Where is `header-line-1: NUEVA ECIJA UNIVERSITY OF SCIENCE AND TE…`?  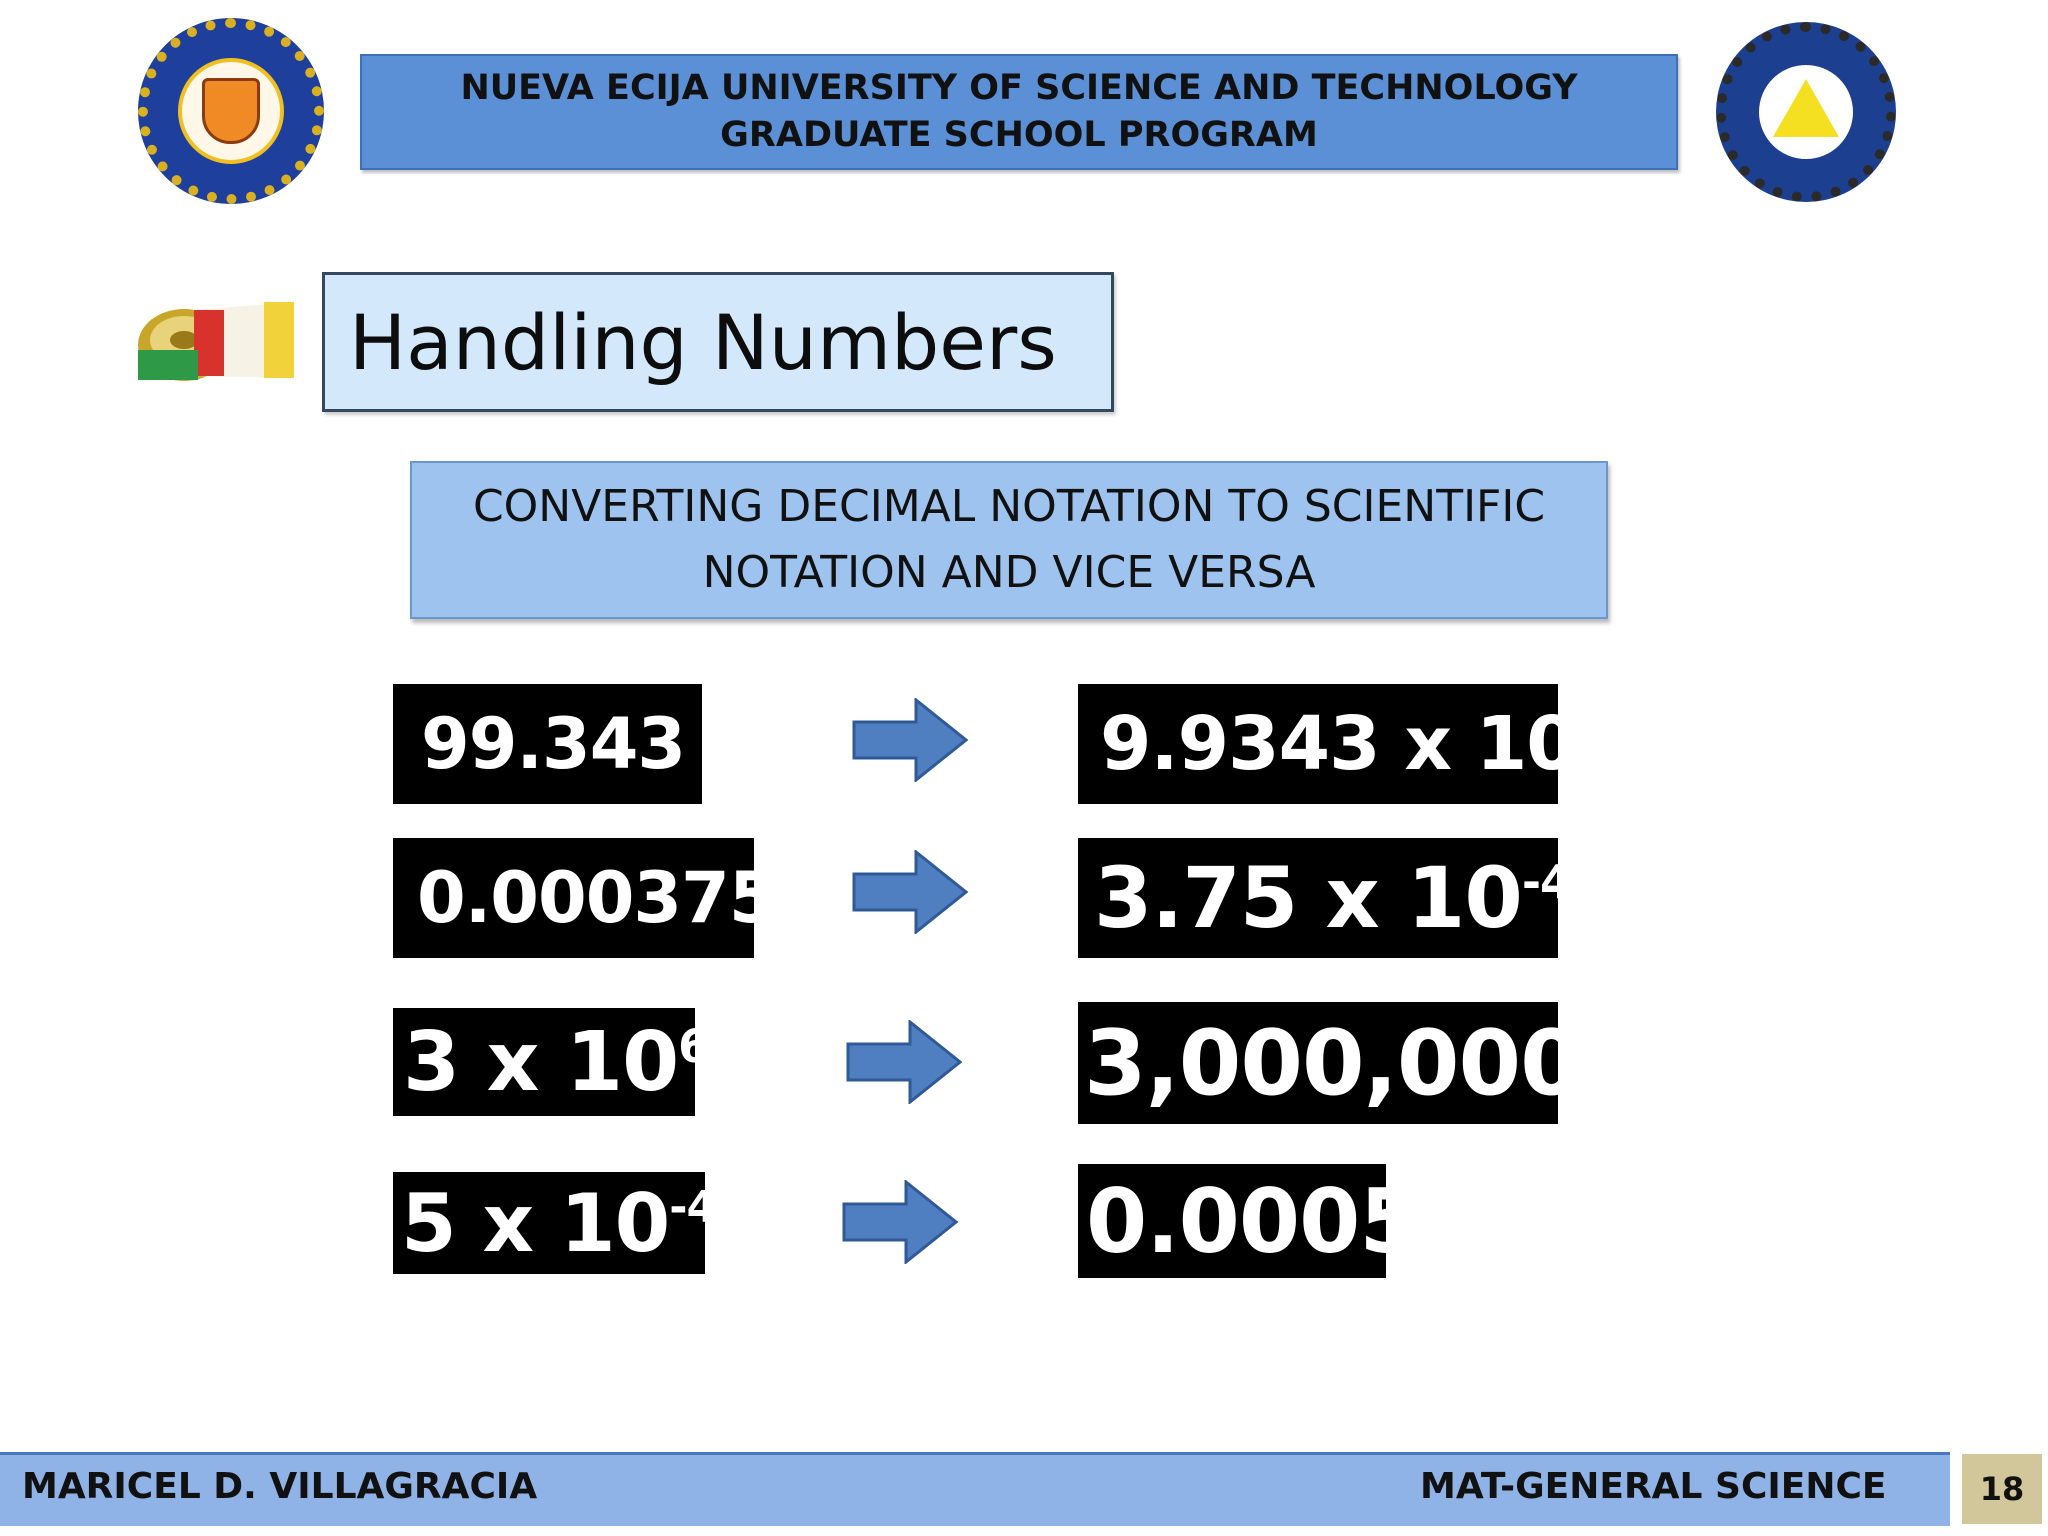
header-line-1: NUEVA ECIJA UNIVERSITY OF SCIENCE AND TE… is located at coordinates (1019, 88).